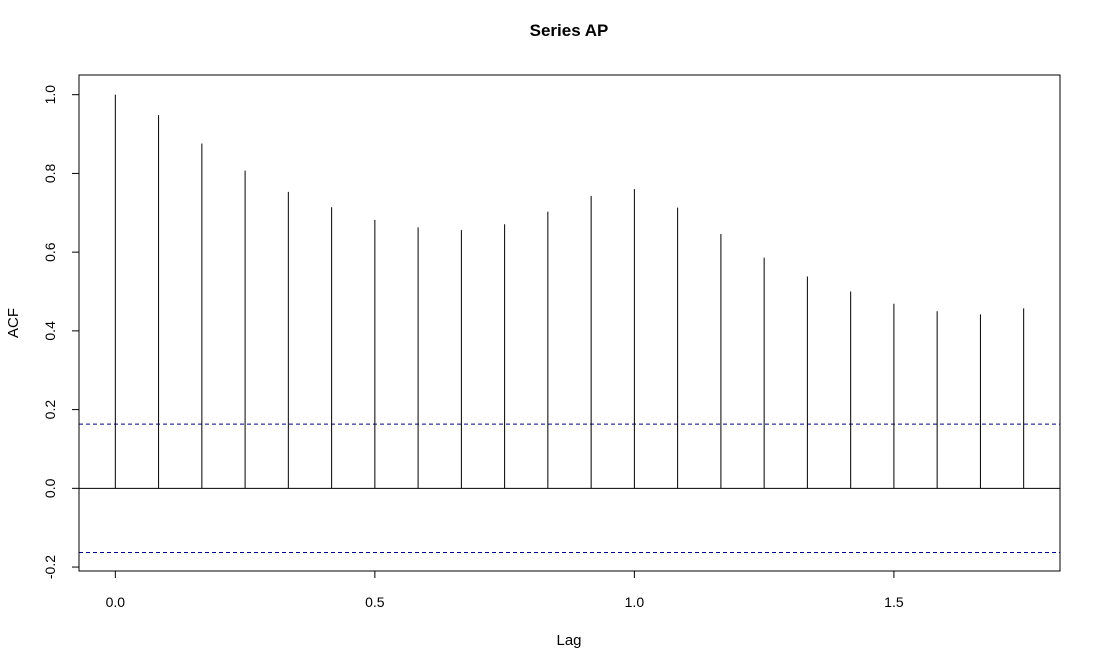  I want to click on chart-title: Series AP, so click(569, 30).